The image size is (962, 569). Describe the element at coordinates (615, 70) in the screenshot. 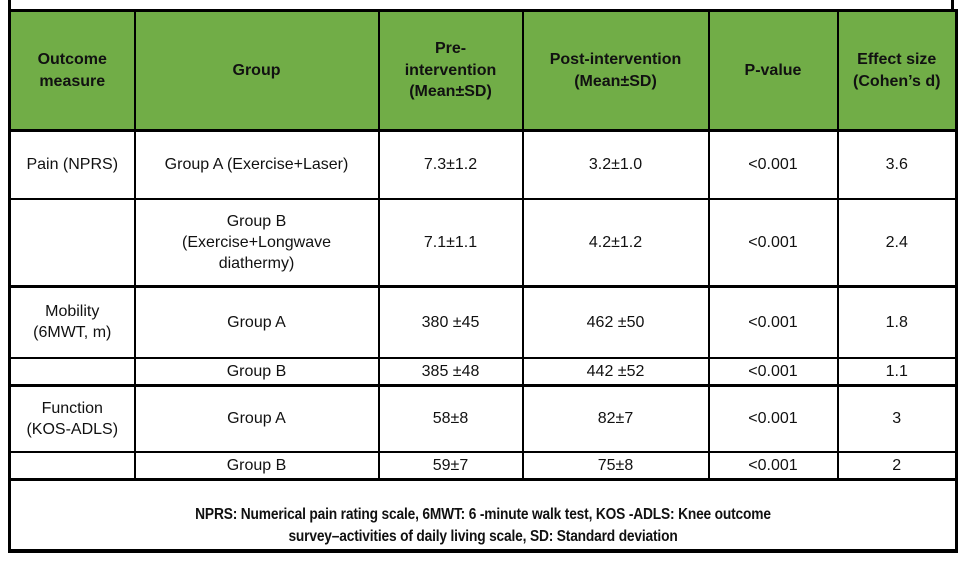

I see `header-post-intervention: Post-intervention (Mean±SD)` at that location.